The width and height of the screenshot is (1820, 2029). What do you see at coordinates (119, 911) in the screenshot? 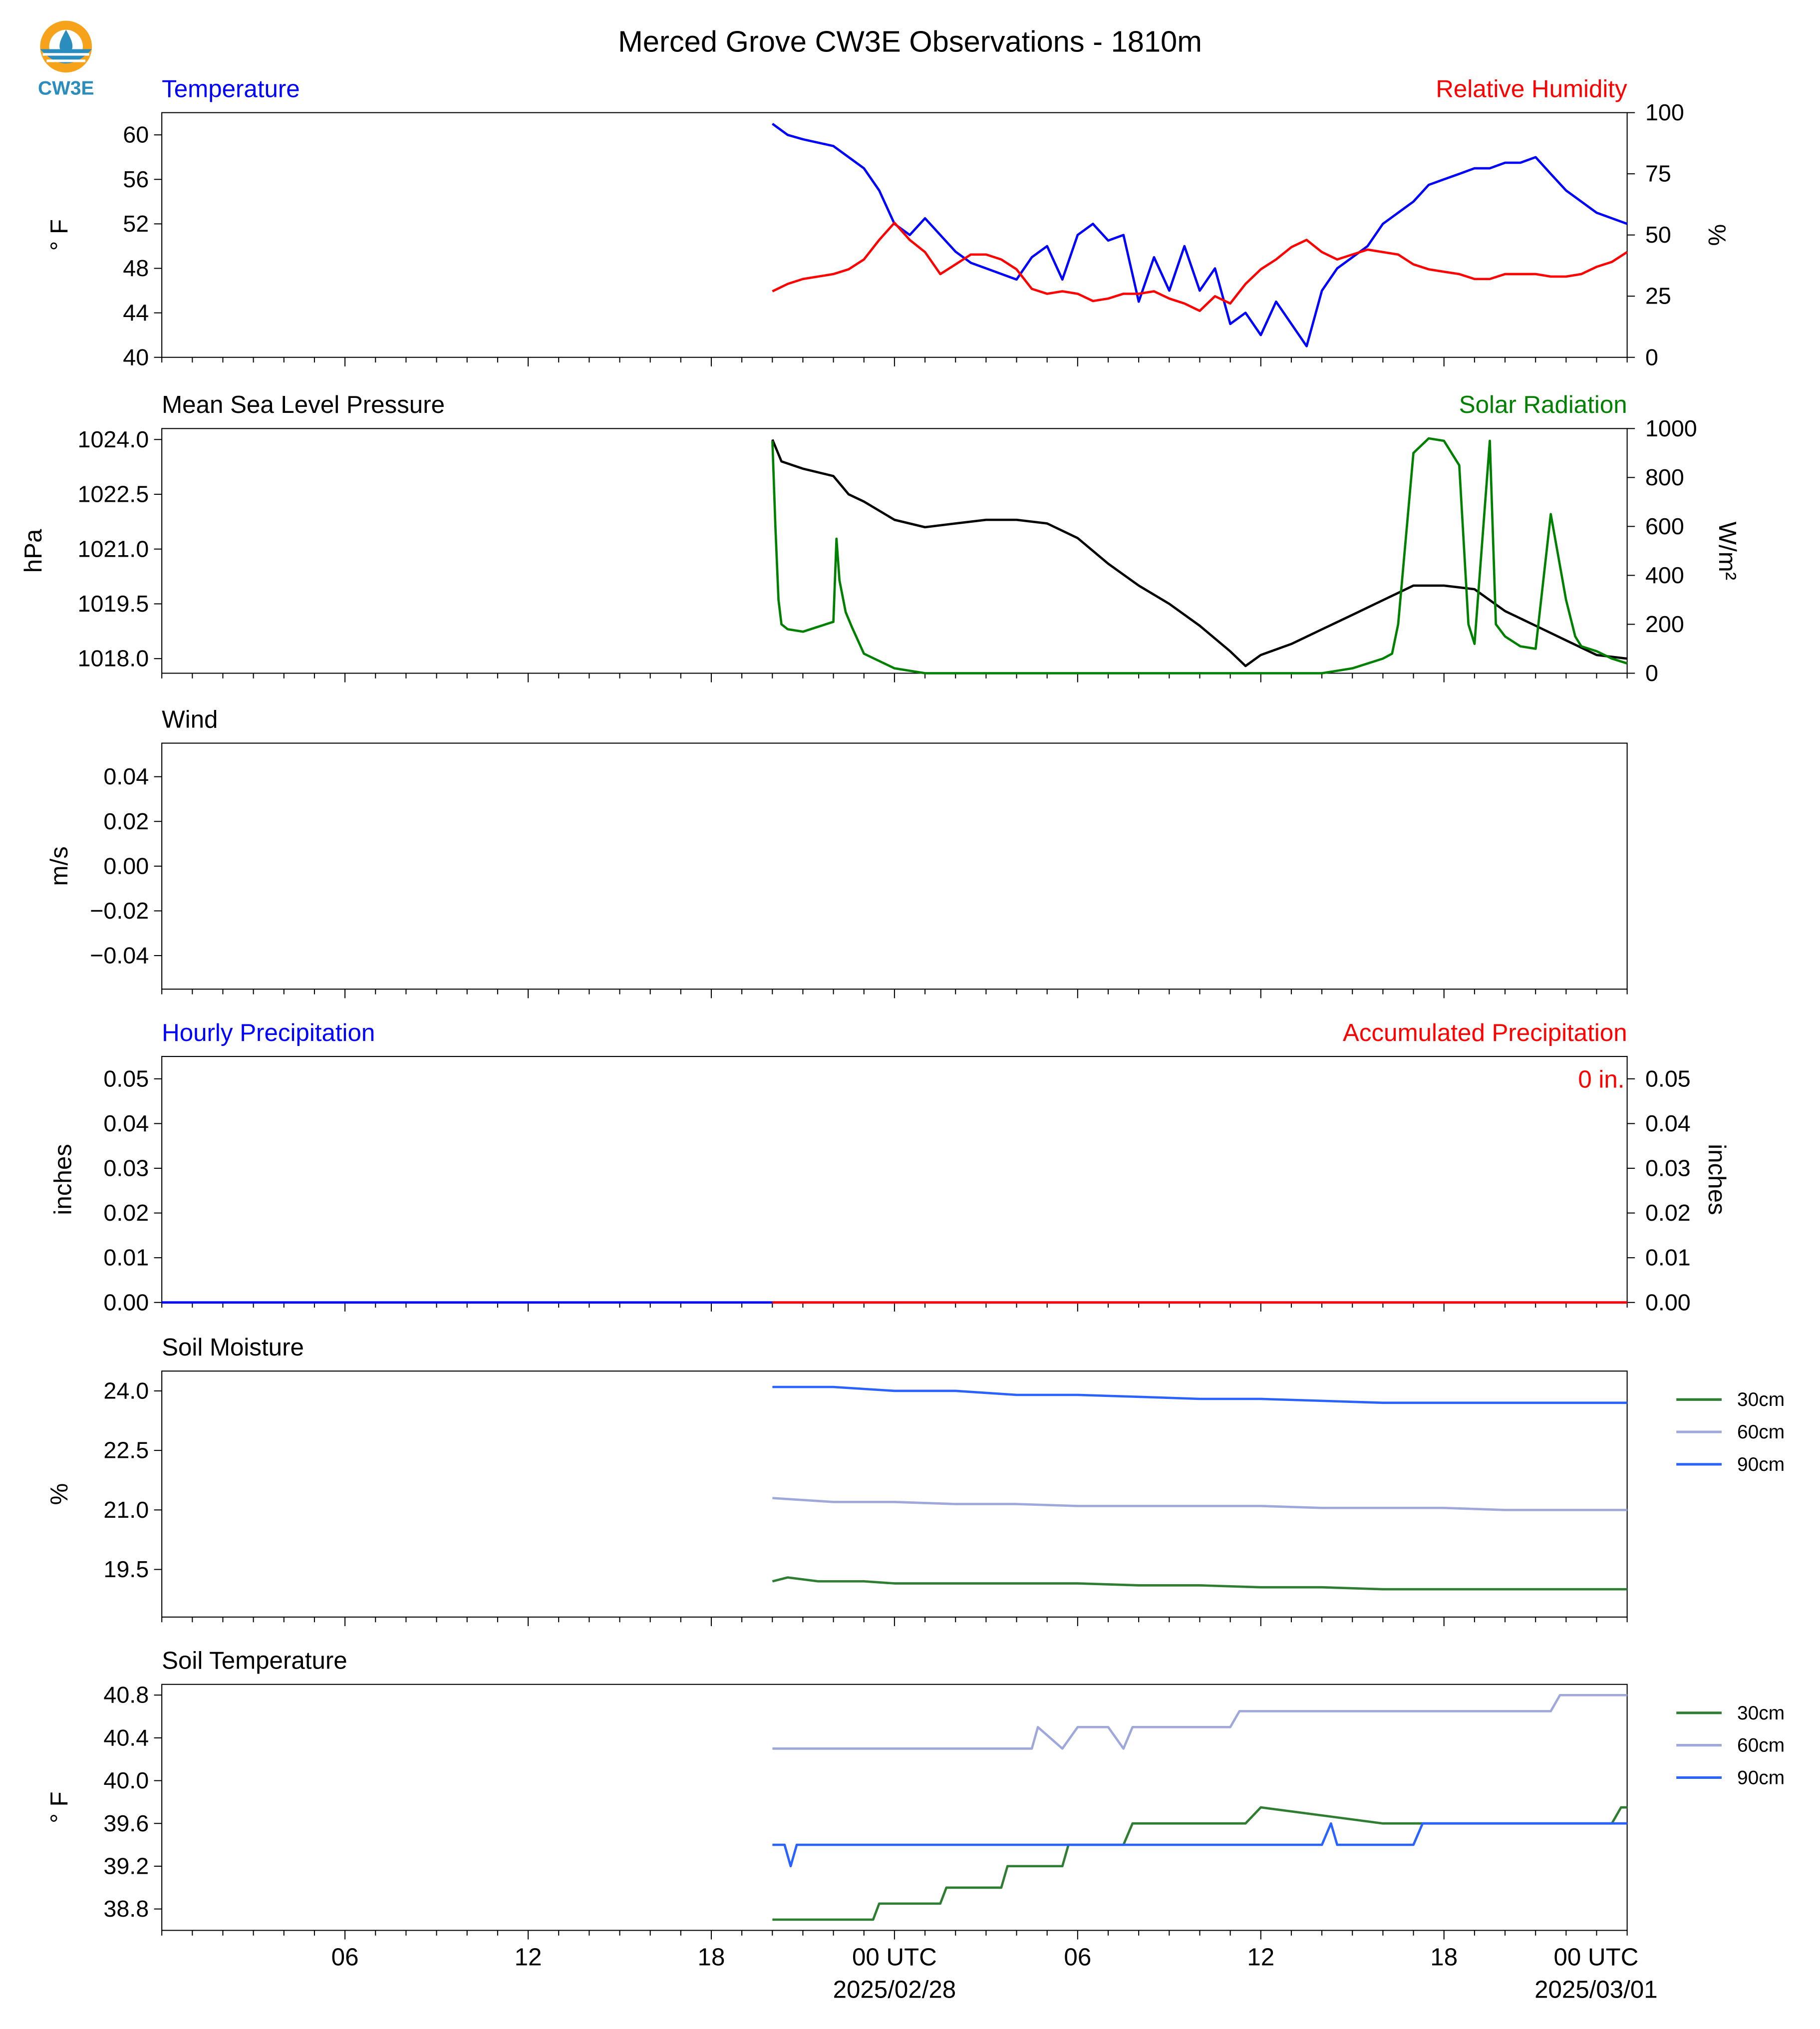
I see `y-tick-label-left: −0.02` at bounding box center [119, 911].